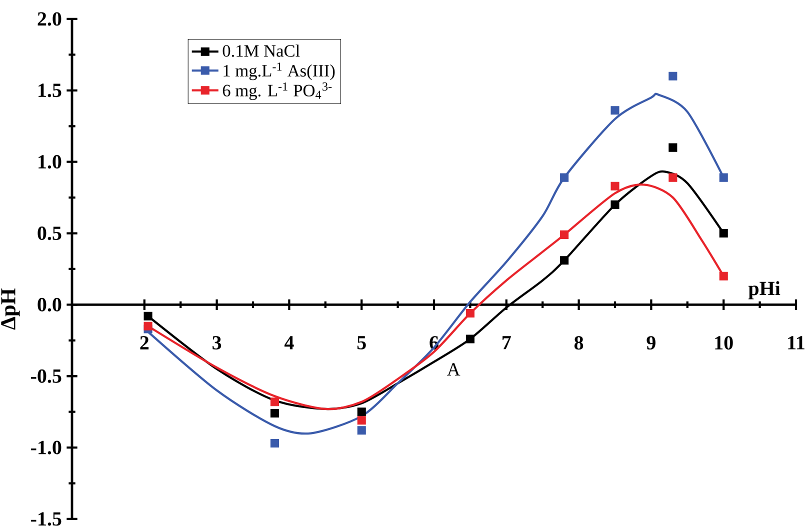 The height and width of the screenshot is (527, 806). Describe the element at coordinates (50, 233) in the screenshot. I see `y-tick-label: 0.5` at that location.